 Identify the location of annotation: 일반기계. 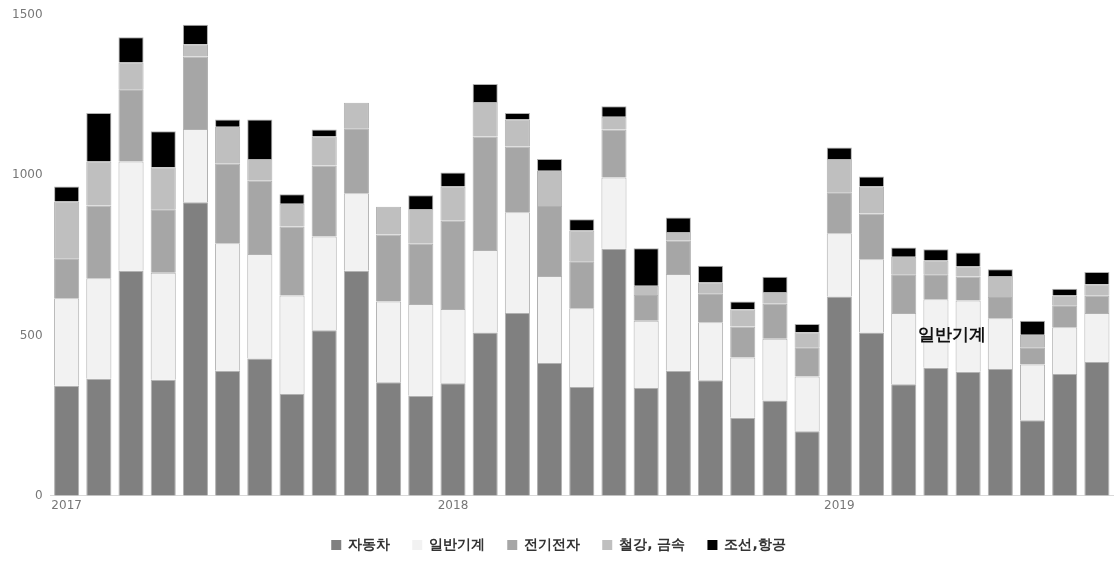
(952, 333).